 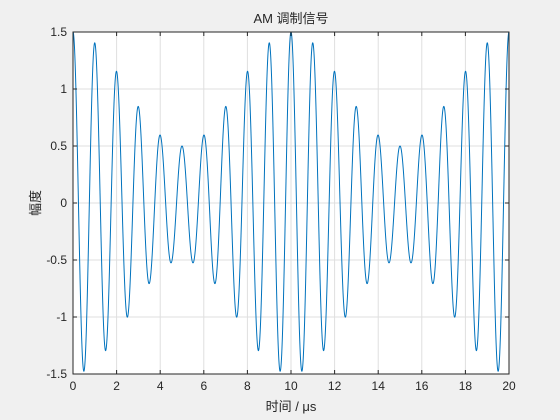 What do you see at coordinates (422, 386) in the screenshot?
I see `x-tick-label: 16` at bounding box center [422, 386].